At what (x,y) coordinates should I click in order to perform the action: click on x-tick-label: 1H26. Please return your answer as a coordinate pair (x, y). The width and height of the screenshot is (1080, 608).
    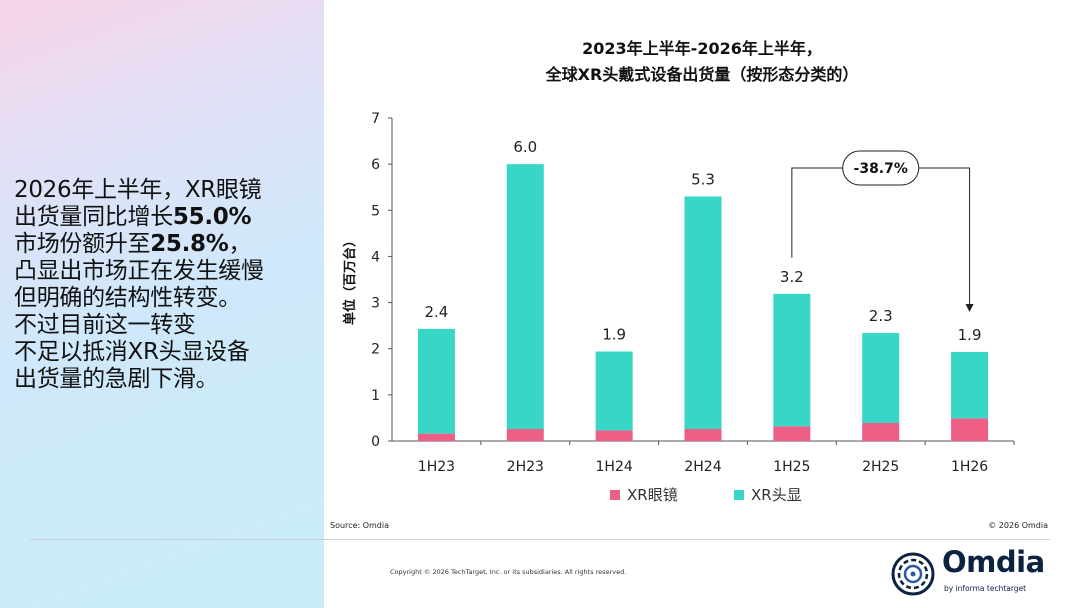
    Looking at the image, I should click on (969, 467).